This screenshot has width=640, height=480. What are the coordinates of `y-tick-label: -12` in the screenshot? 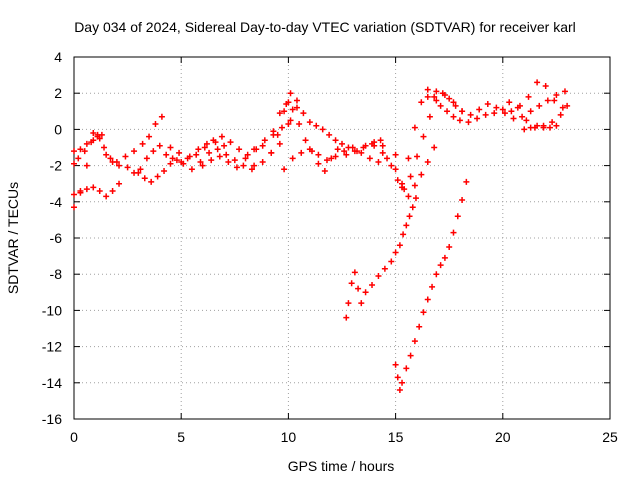 It's located at (52, 347).